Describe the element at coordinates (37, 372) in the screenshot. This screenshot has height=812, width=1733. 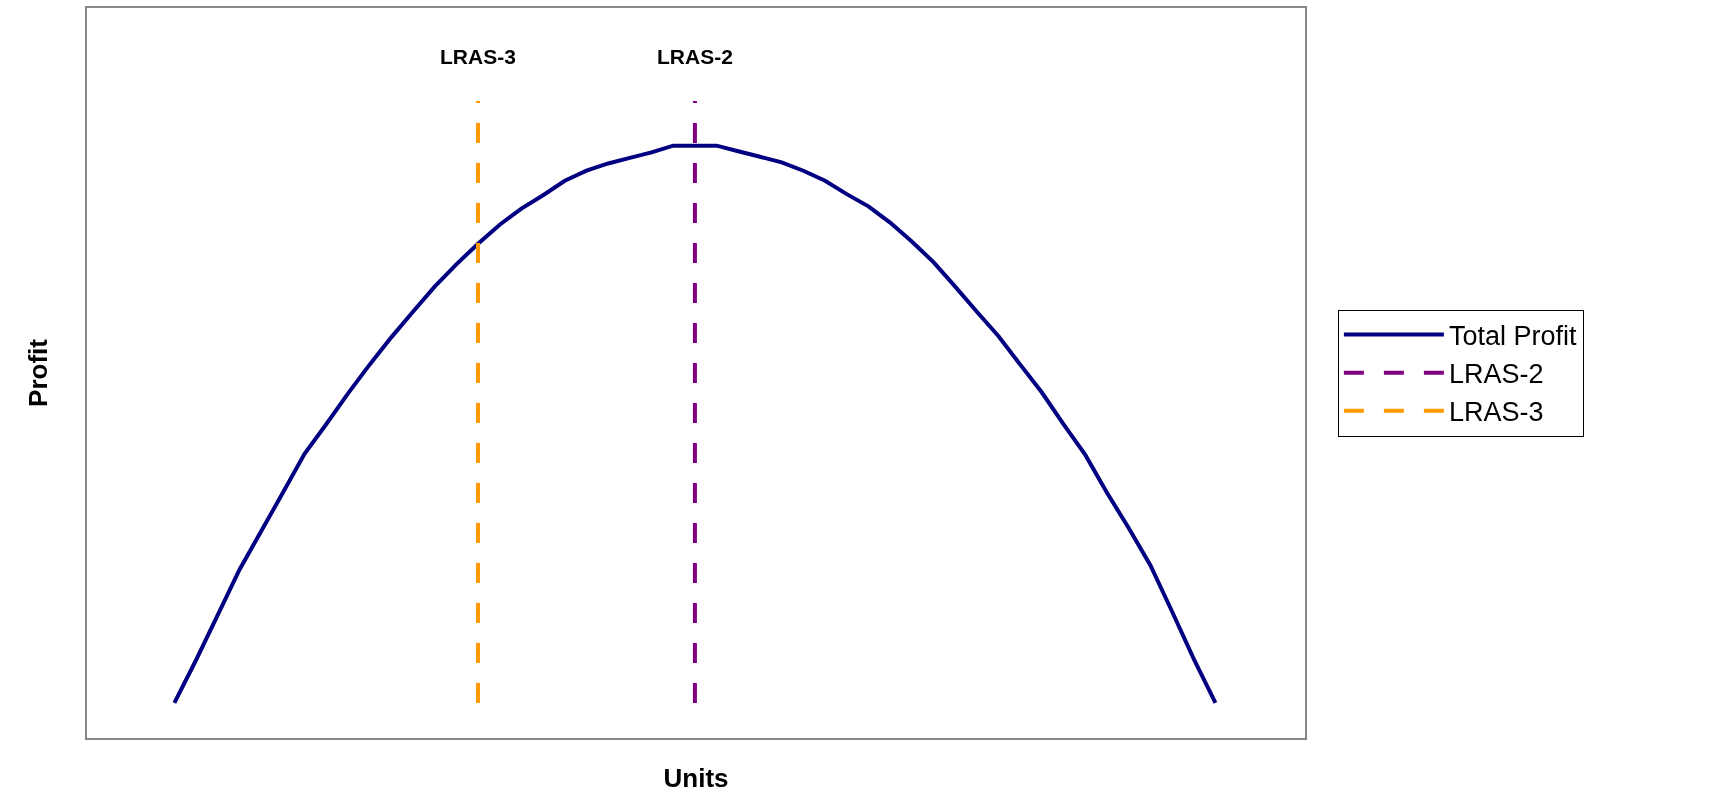
I see `y-axis-title: Profit` at that location.